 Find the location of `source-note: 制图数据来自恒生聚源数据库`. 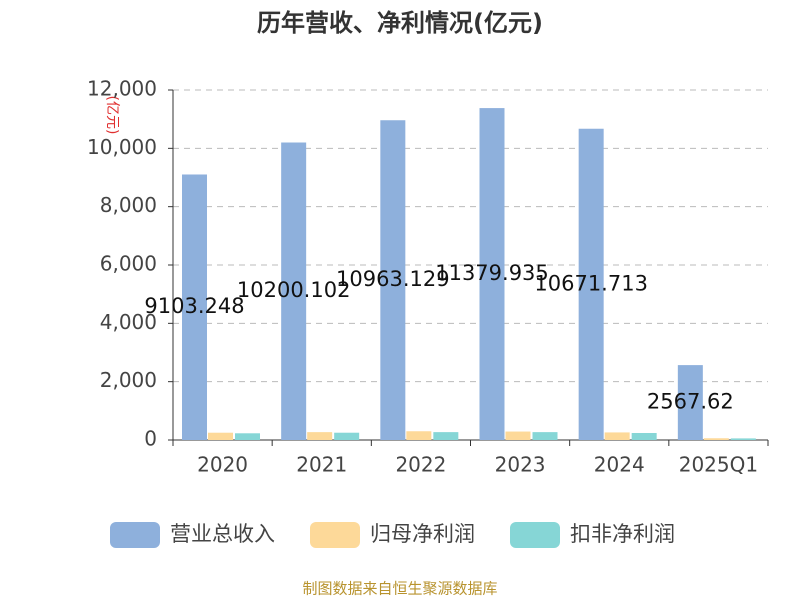

source-note: 制图数据来自恒生聚源数据库 is located at coordinates (399, 589).